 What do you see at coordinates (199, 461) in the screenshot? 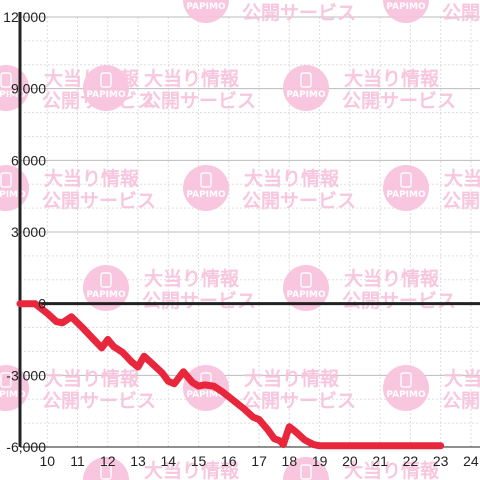
I see `x-tick-label: 15` at bounding box center [199, 461].